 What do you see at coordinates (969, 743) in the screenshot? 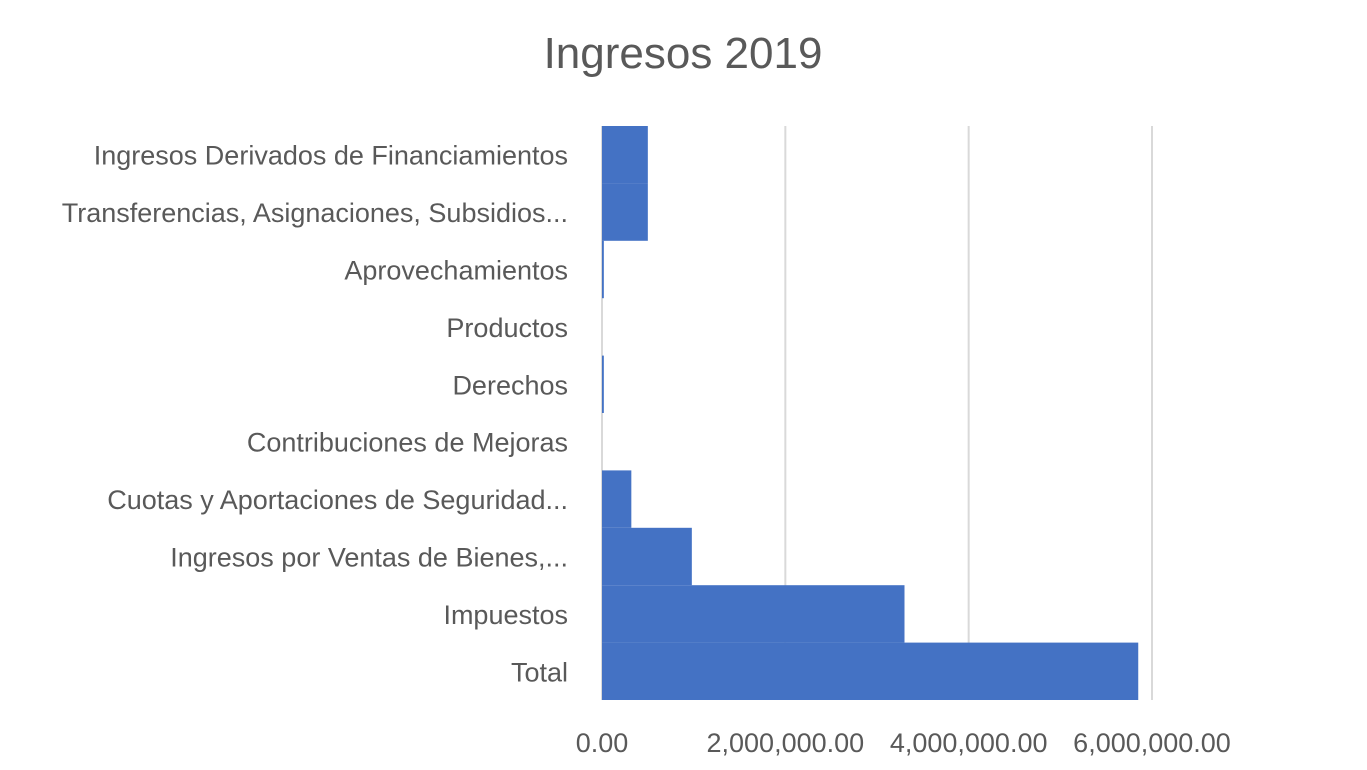
I see `x-tick-label: 4,000,000.00` at bounding box center [969, 743].